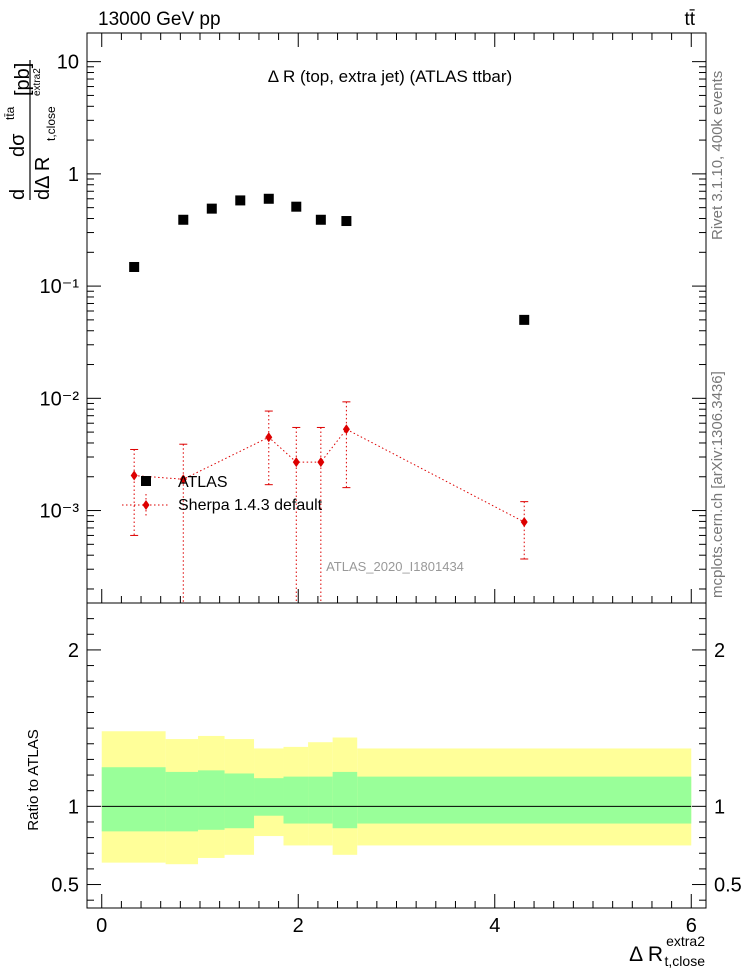 This screenshot has height=972, width=746. Describe the element at coordinates (390, 76) in the screenshot. I see `main-title: Δ R (top, extra jet) (ATLAS ttbar)` at that location.